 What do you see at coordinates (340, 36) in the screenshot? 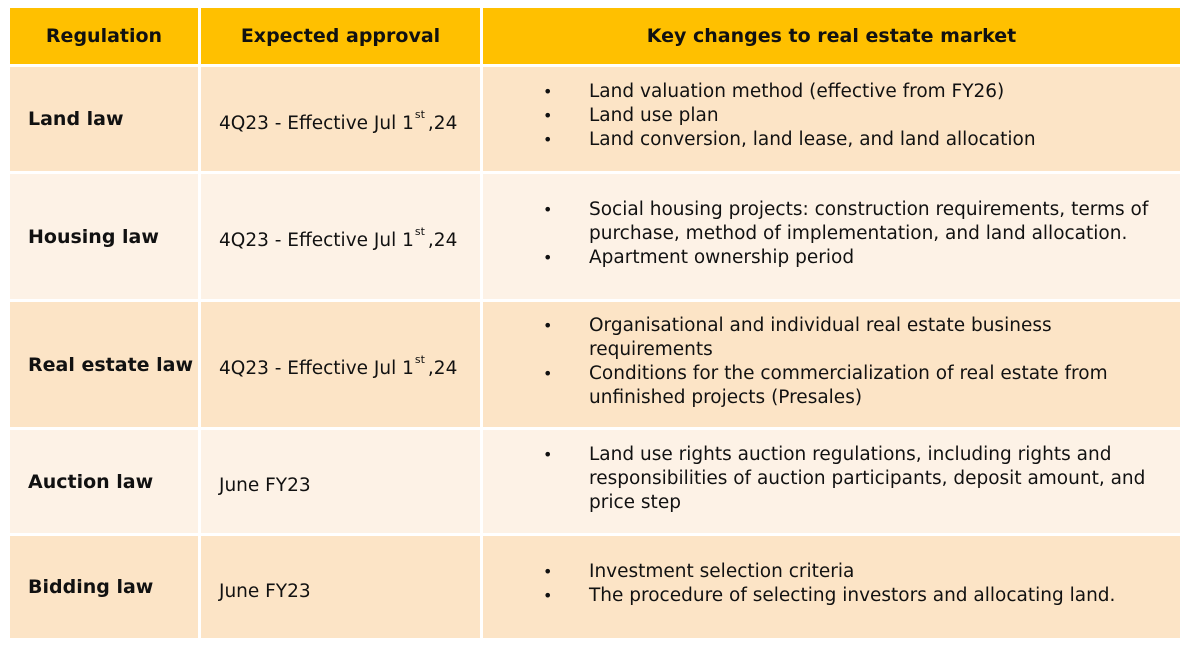
I see `header-expected-approval: Expected approval` at bounding box center [340, 36].